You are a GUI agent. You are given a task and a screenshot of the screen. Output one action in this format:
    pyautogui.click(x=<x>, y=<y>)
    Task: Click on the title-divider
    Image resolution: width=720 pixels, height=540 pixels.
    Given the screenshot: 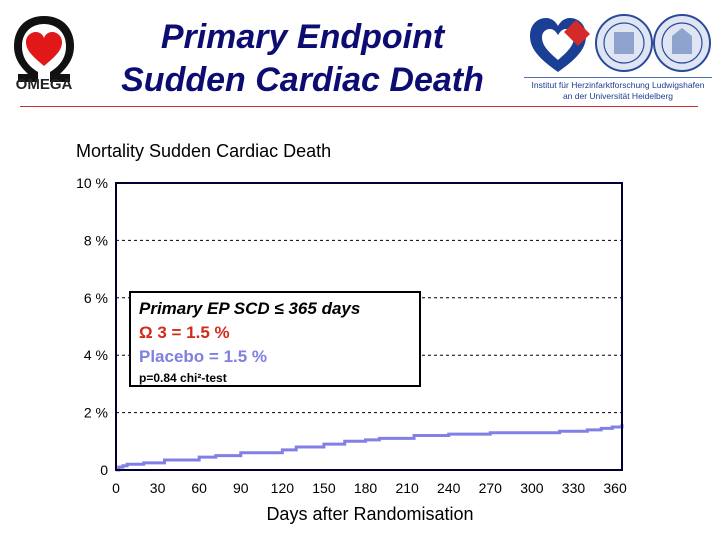 What is the action you would take?
    pyautogui.click(x=359, y=106)
    